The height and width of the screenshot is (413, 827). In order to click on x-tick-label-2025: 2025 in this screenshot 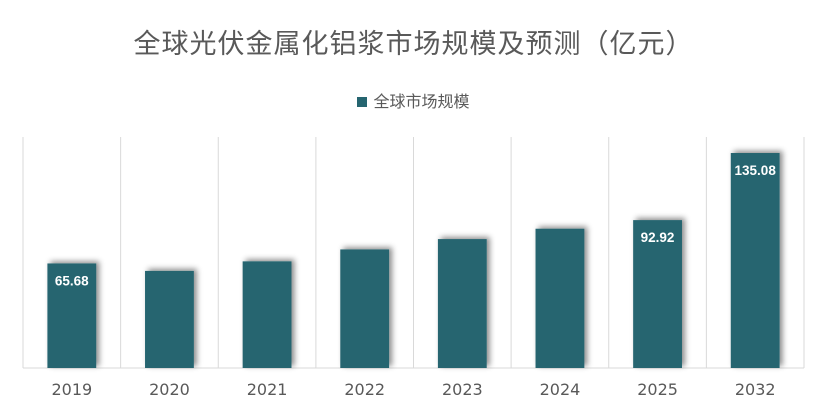, I will do `click(657, 389)`.